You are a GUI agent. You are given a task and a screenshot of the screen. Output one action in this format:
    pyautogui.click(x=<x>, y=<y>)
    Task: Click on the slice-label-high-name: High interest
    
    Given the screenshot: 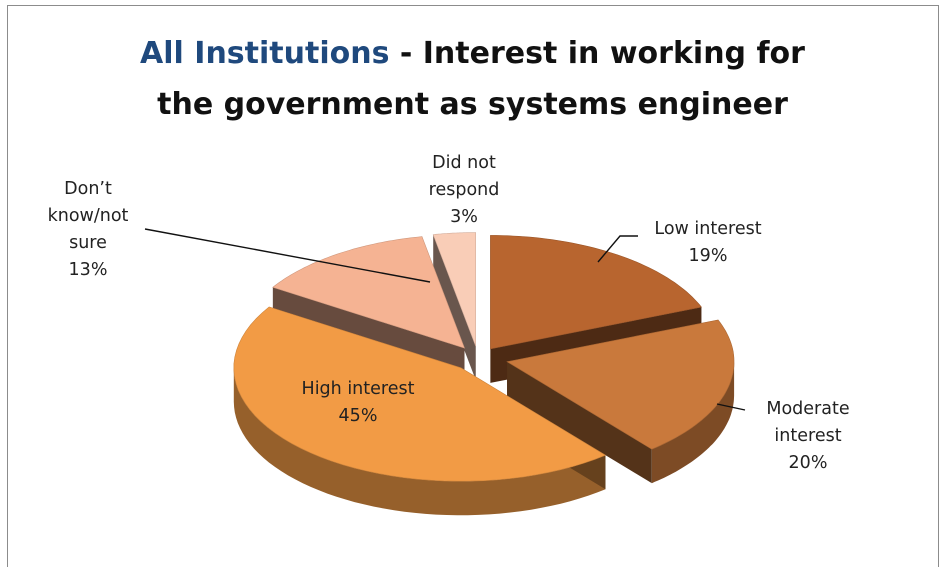 What is the action you would take?
    pyautogui.click(x=358, y=389)
    